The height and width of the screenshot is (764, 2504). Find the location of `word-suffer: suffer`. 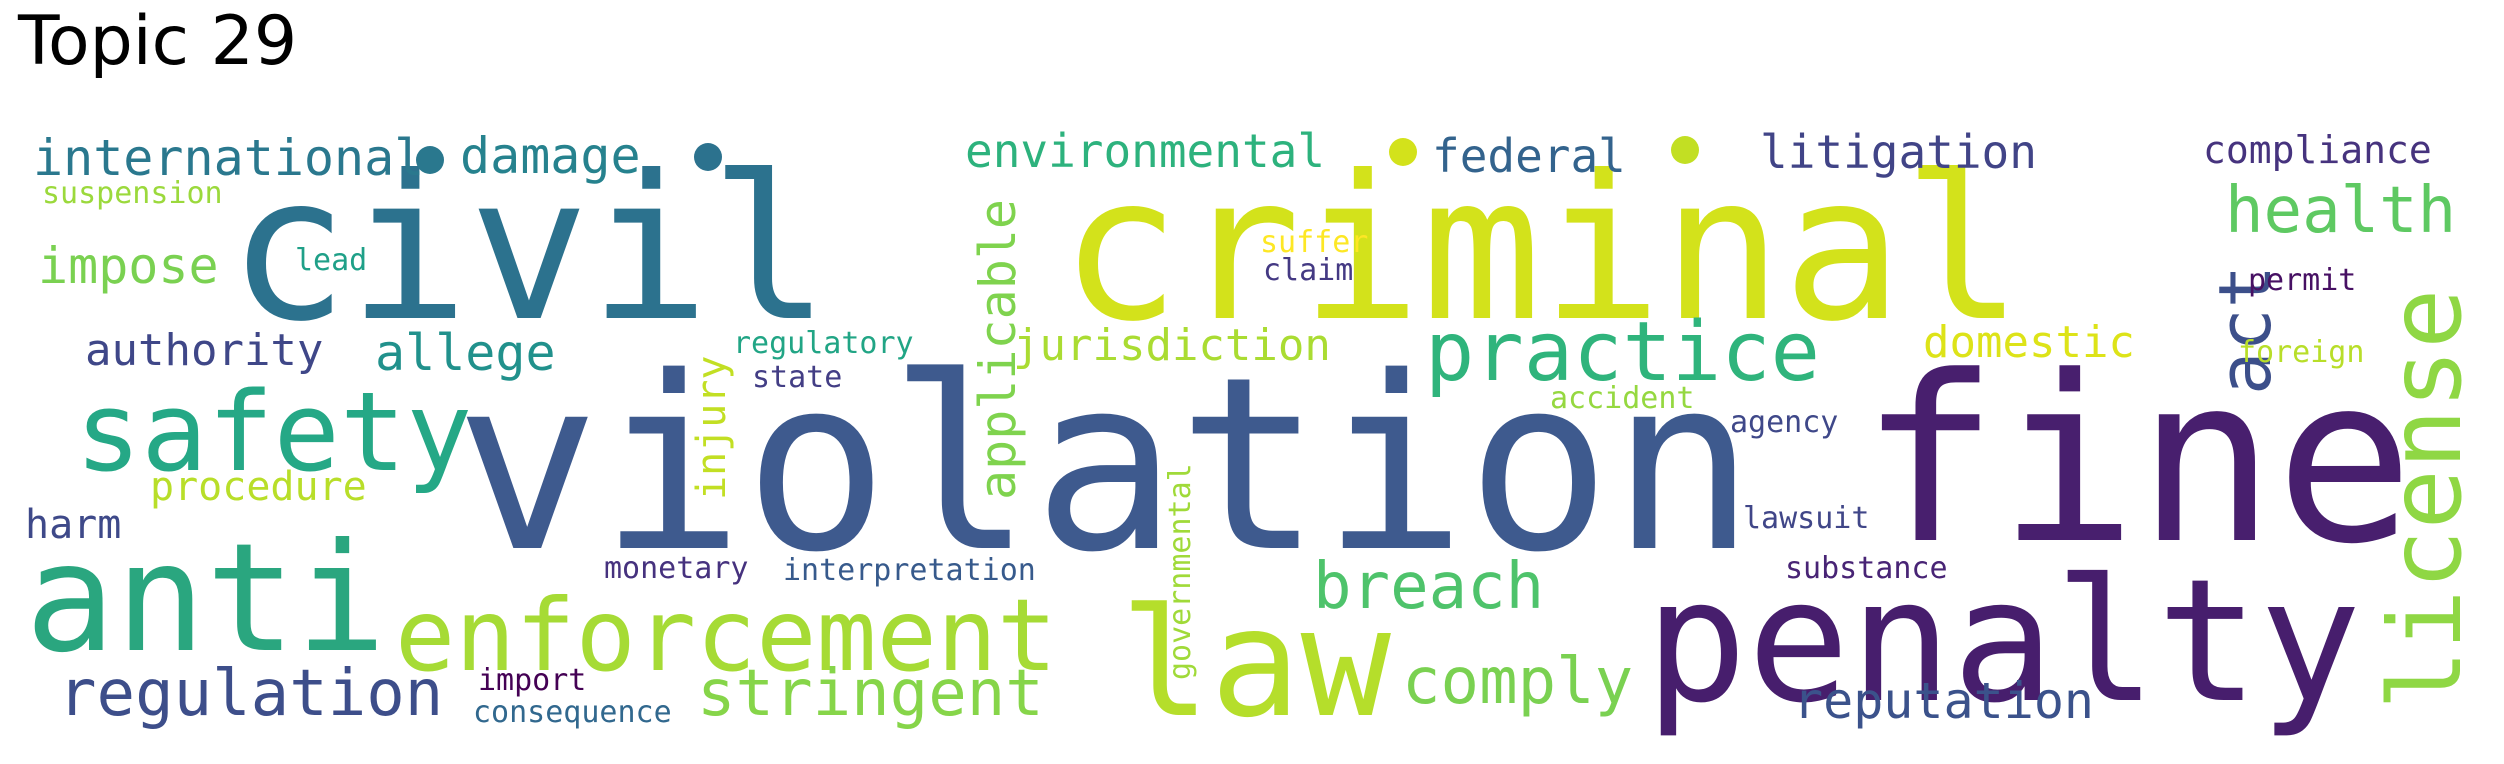

word-suffer: suffer is located at coordinates (1314, 242).